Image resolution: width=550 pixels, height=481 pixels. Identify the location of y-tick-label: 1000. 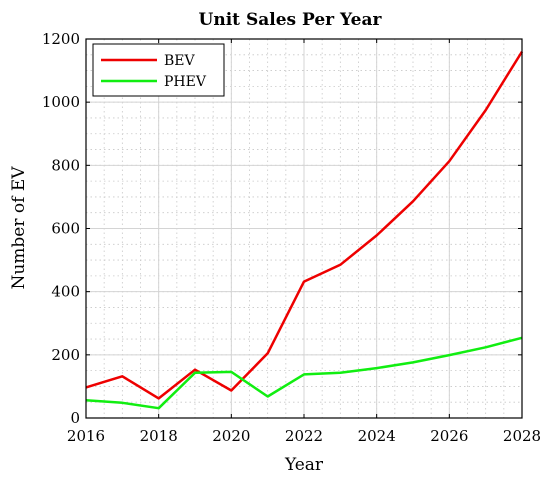
(61, 102).